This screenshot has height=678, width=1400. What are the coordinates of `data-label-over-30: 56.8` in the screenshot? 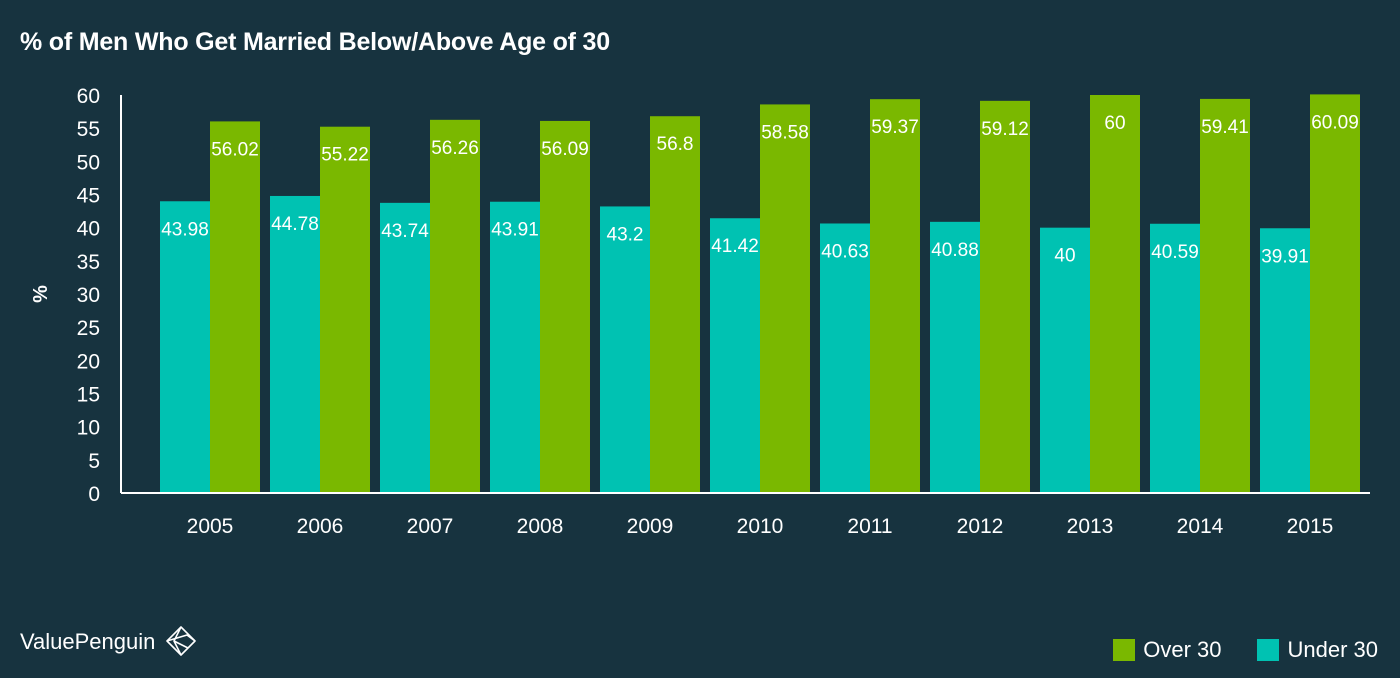 It's located at (675, 144).